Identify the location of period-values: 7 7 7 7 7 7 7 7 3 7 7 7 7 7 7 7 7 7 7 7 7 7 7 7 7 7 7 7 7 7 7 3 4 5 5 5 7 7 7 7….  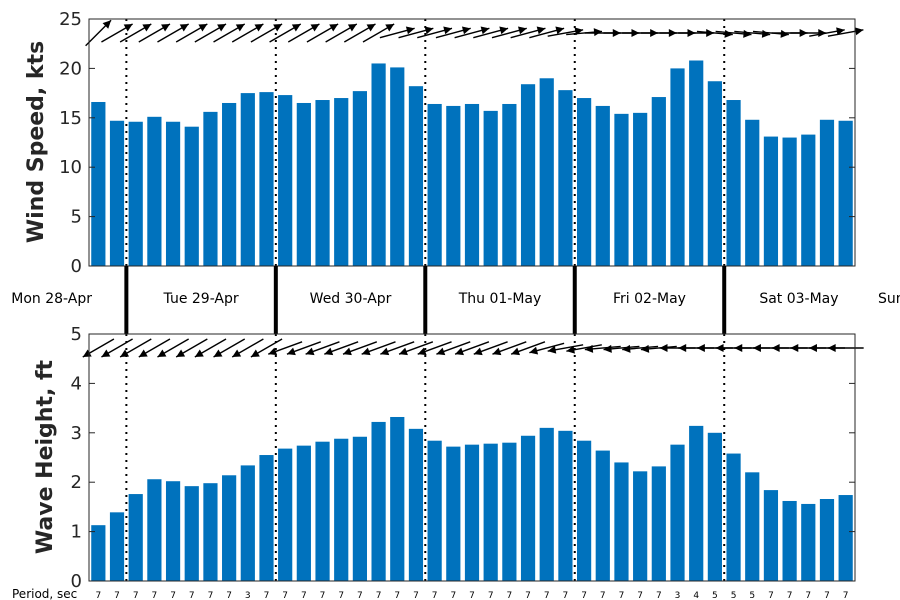
(471, 595).